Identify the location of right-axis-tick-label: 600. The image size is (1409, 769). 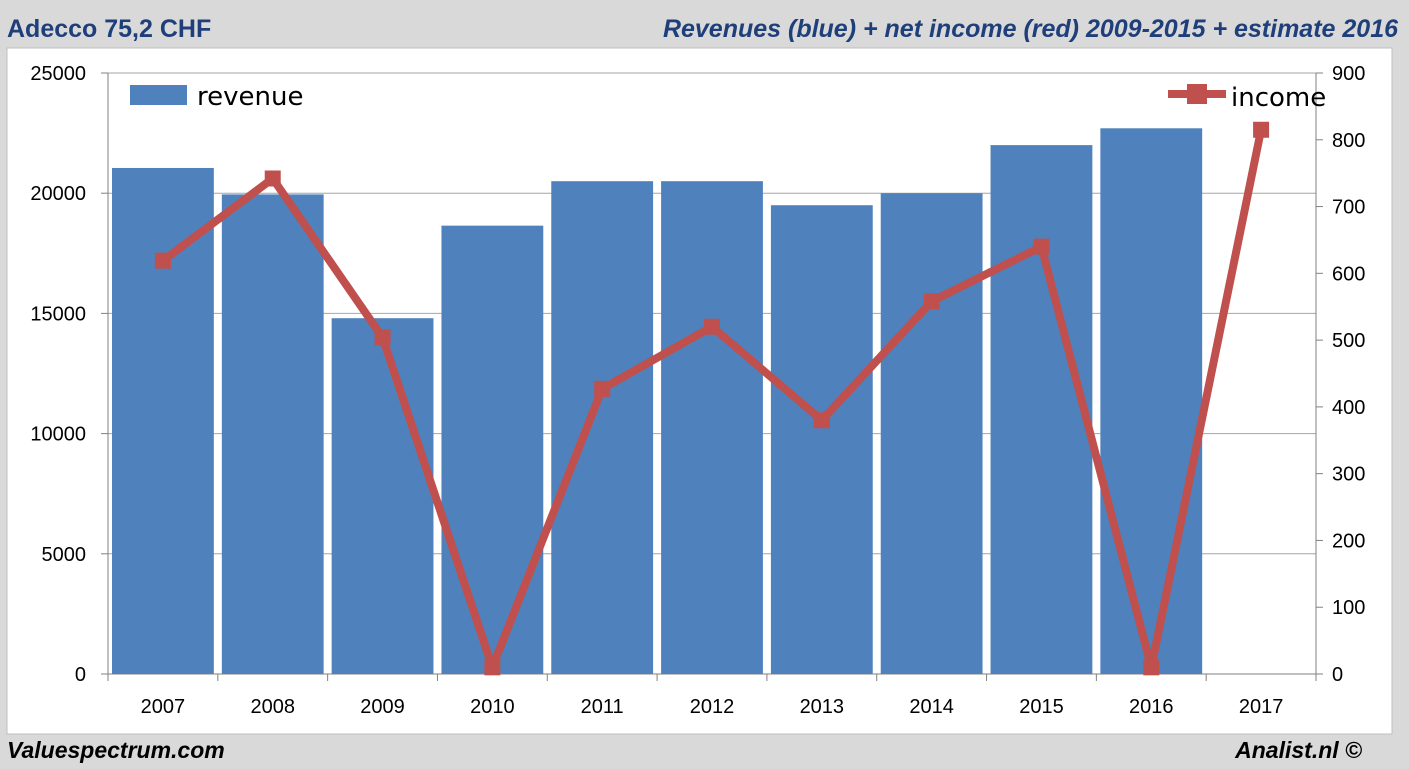
(1348, 274).